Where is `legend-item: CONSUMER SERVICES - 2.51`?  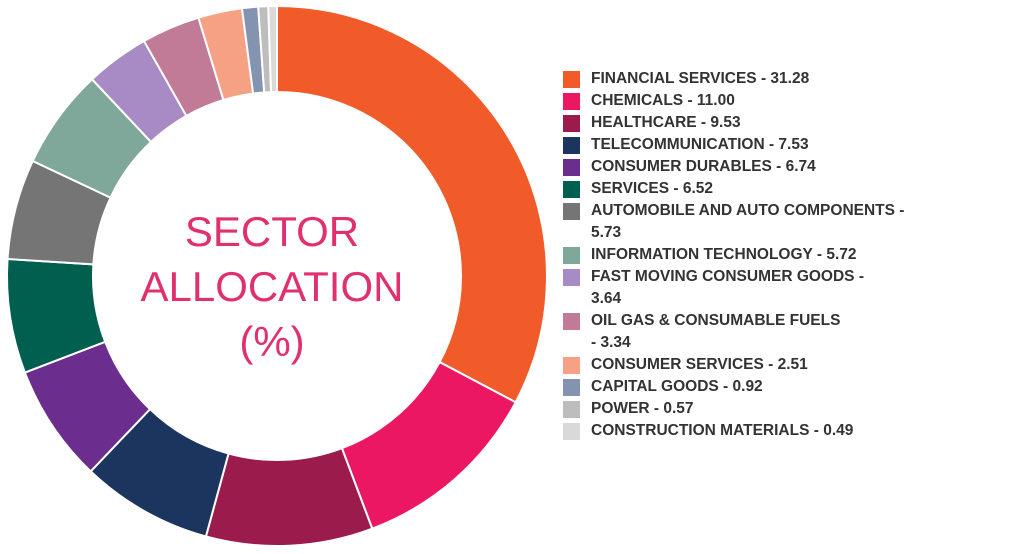
legend-item: CONSUMER SERVICES - 2.51 is located at coordinates (793, 365).